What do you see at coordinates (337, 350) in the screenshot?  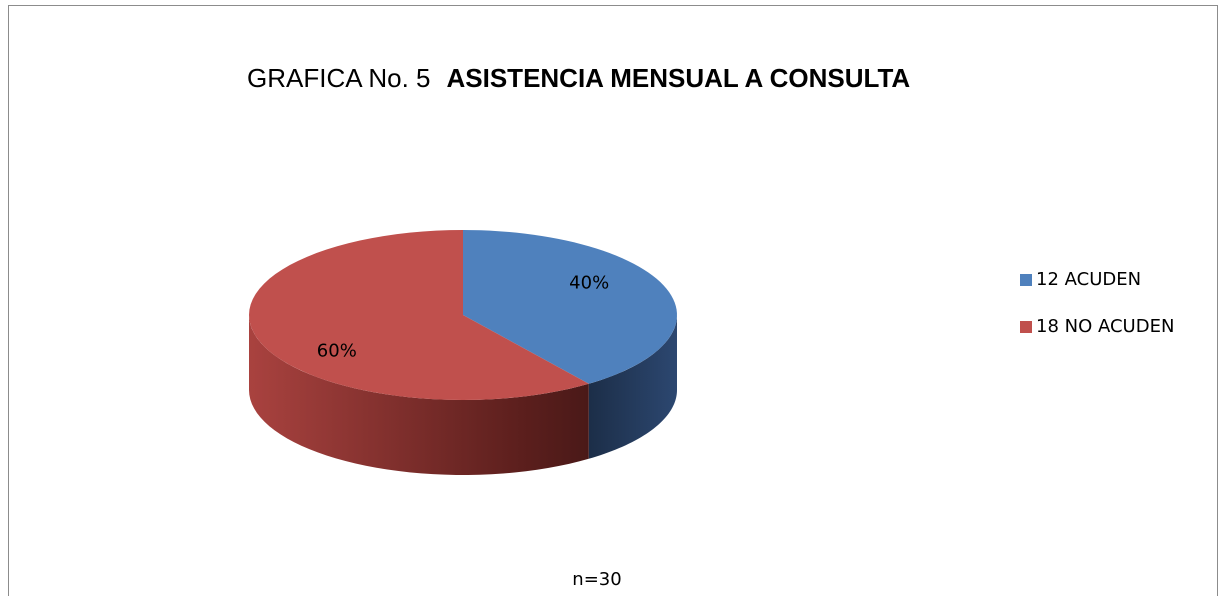 I see `data-label: 60%` at bounding box center [337, 350].